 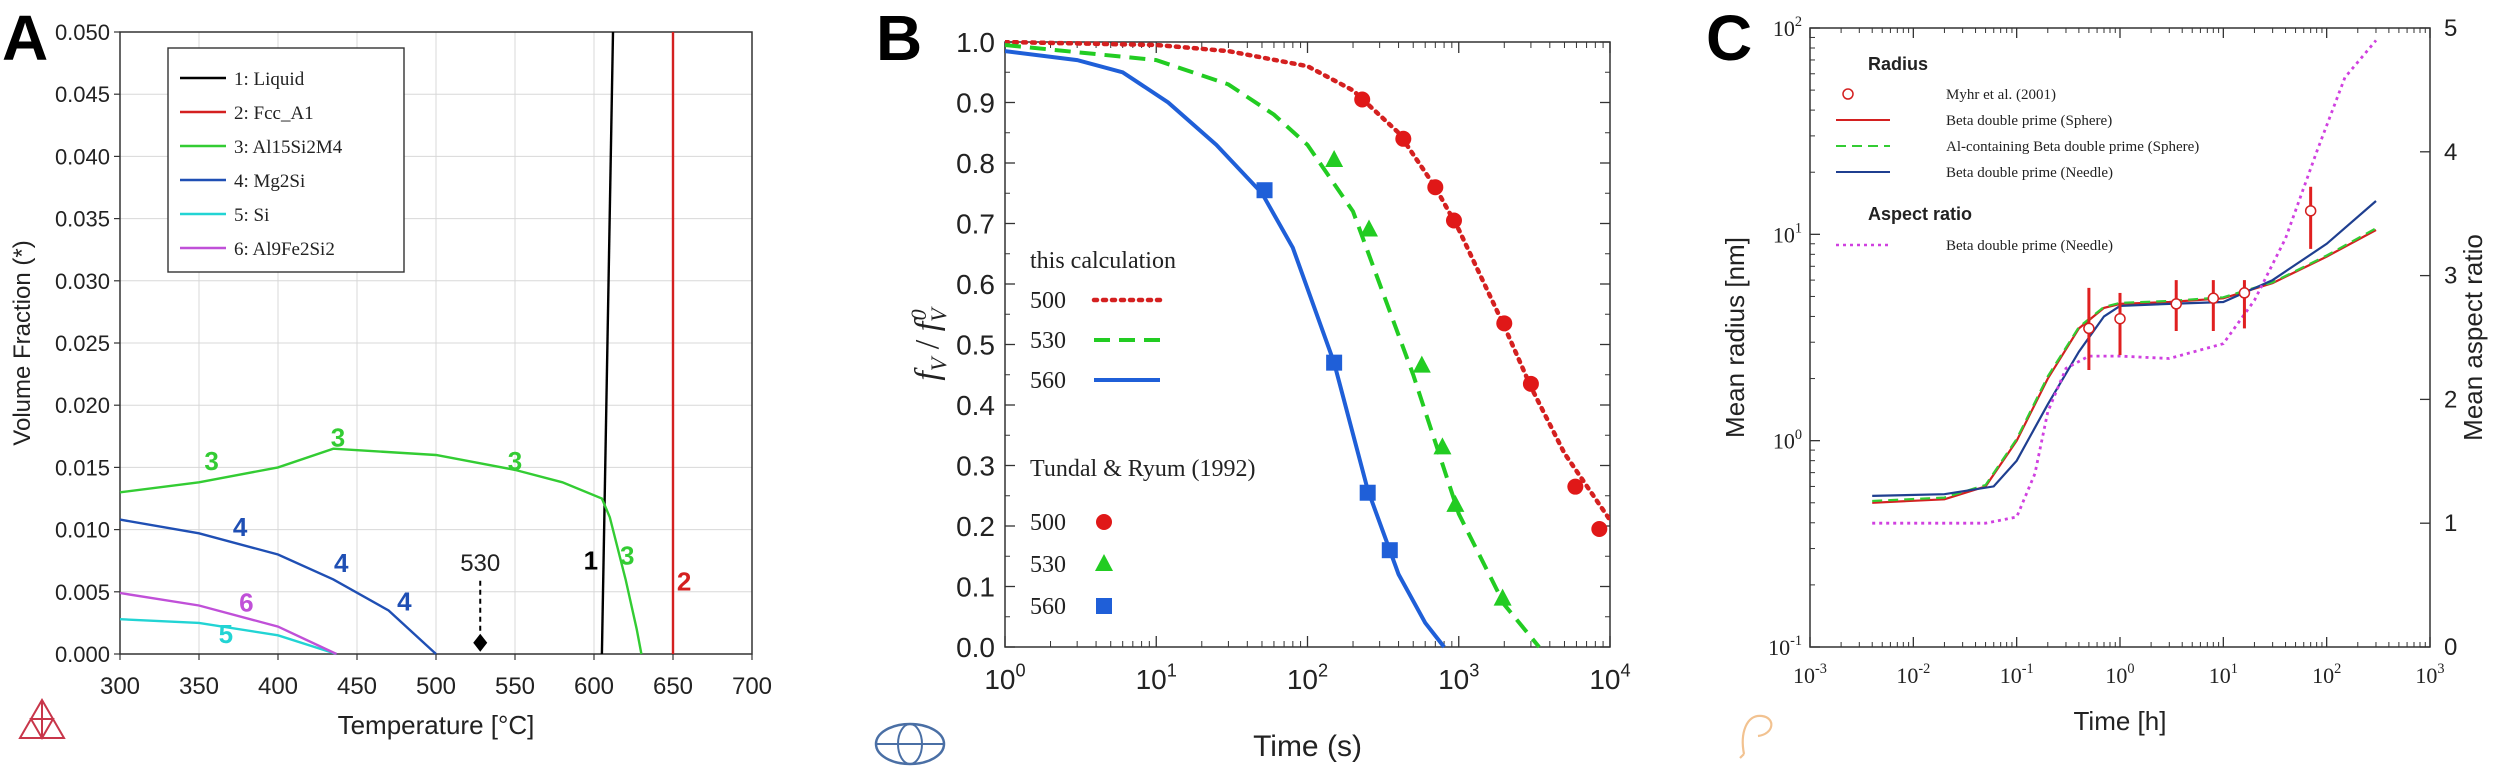 I want to click on y-tick-label-a: 0.025, so click(x=82, y=343).